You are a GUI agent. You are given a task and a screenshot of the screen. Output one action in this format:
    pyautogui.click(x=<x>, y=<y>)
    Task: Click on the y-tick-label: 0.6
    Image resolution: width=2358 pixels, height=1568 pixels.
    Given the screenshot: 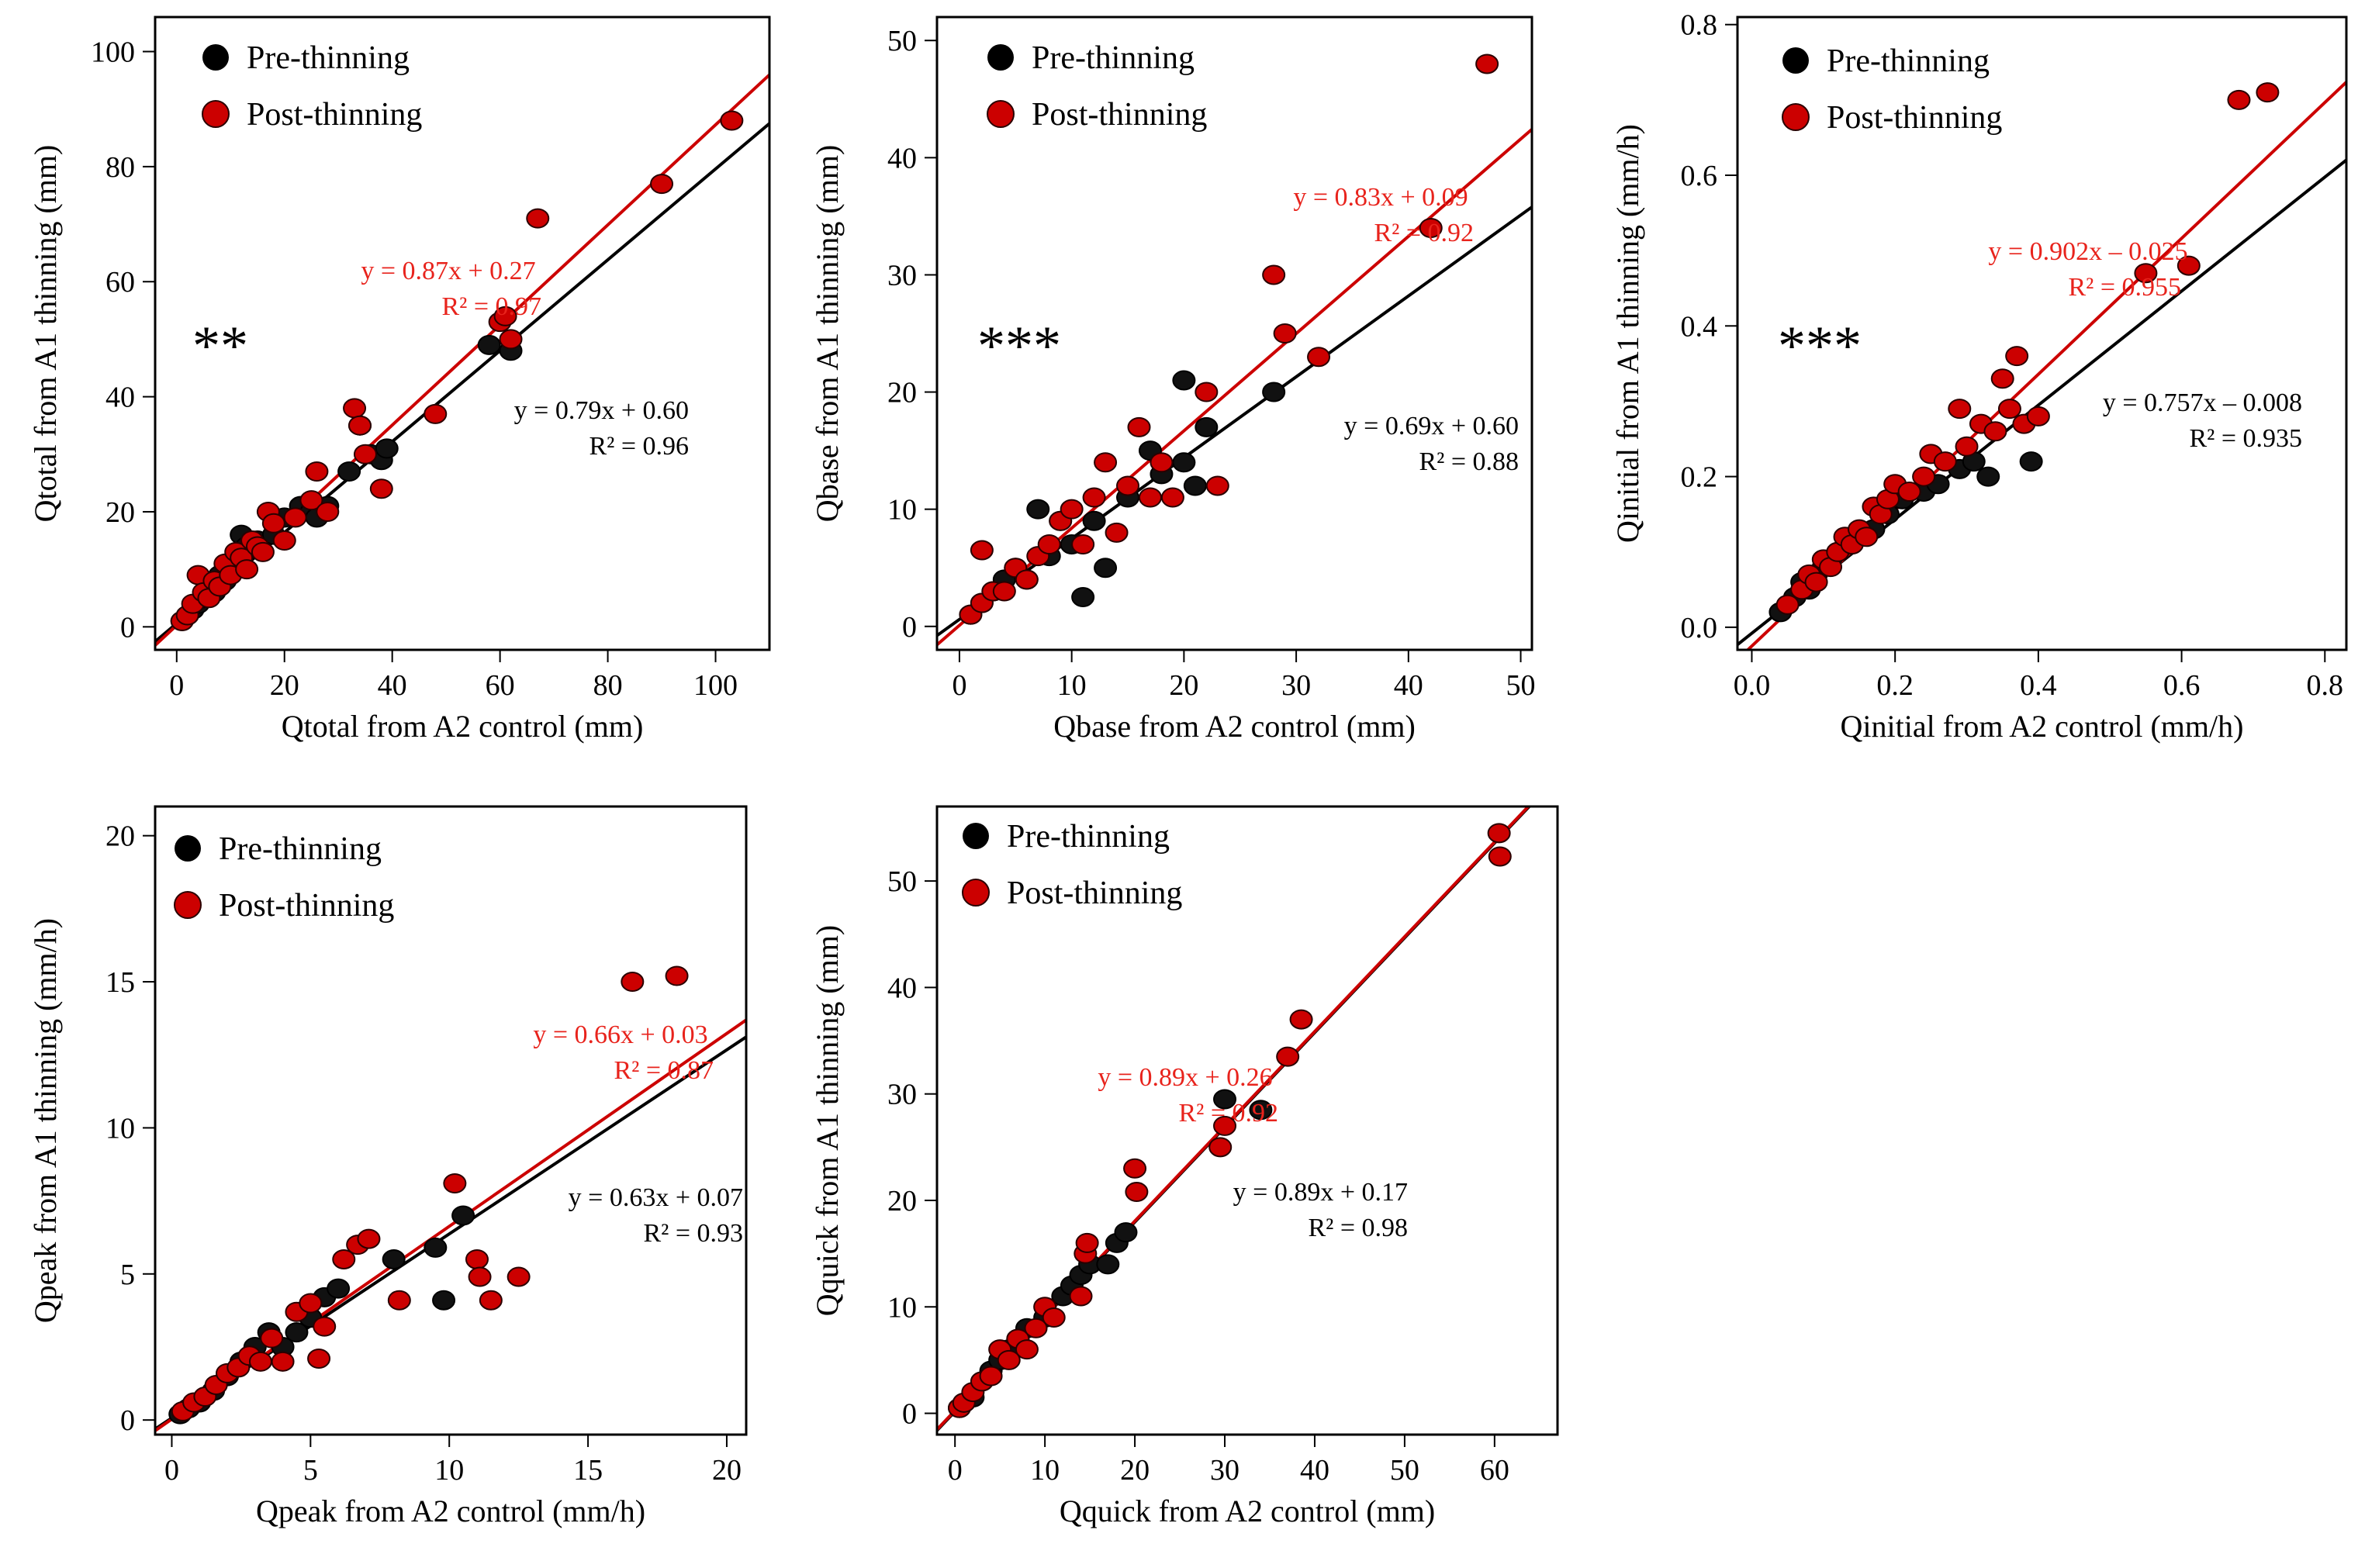 What is the action you would take?
    pyautogui.click(x=1699, y=176)
    